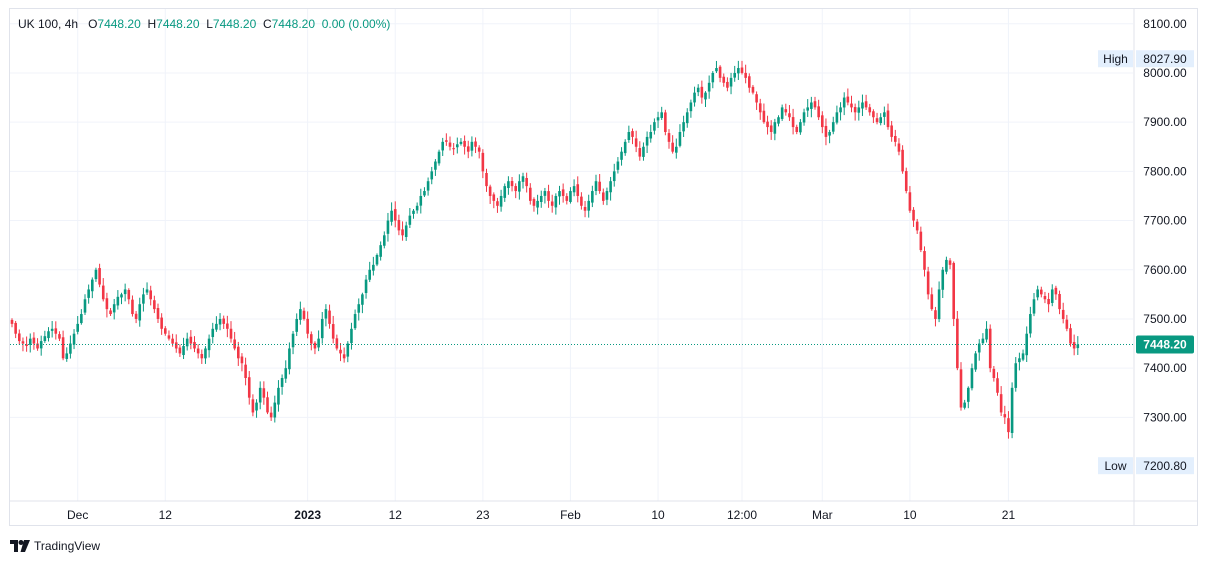  I want to click on legend-high-value: 7448.20, so click(178, 24).